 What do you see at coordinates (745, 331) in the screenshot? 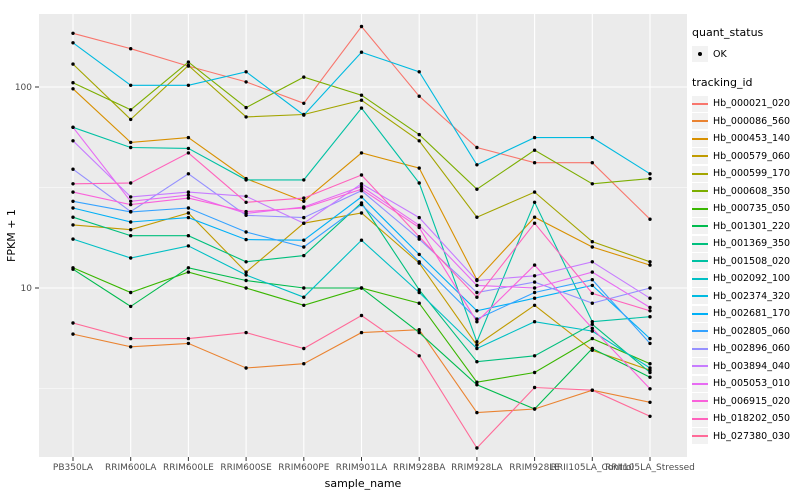
I see `legend-item-Hb_002805_060: Hb_002805_060` at bounding box center [745, 331].